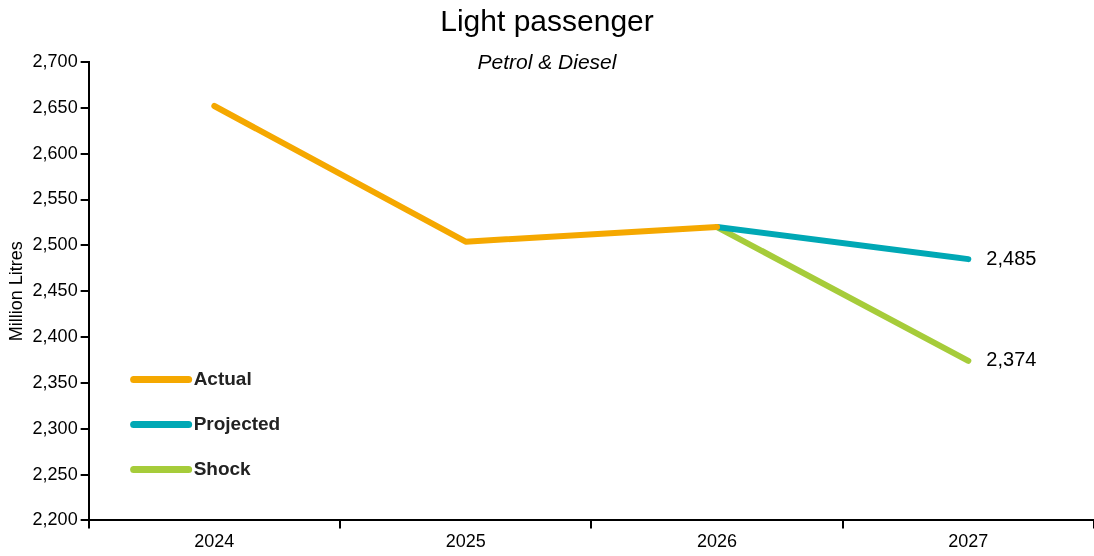 Image resolution: width=1094 pixels, height=556 pixels. I want to click on y-tick-label: 2,550, so click(55, 198).